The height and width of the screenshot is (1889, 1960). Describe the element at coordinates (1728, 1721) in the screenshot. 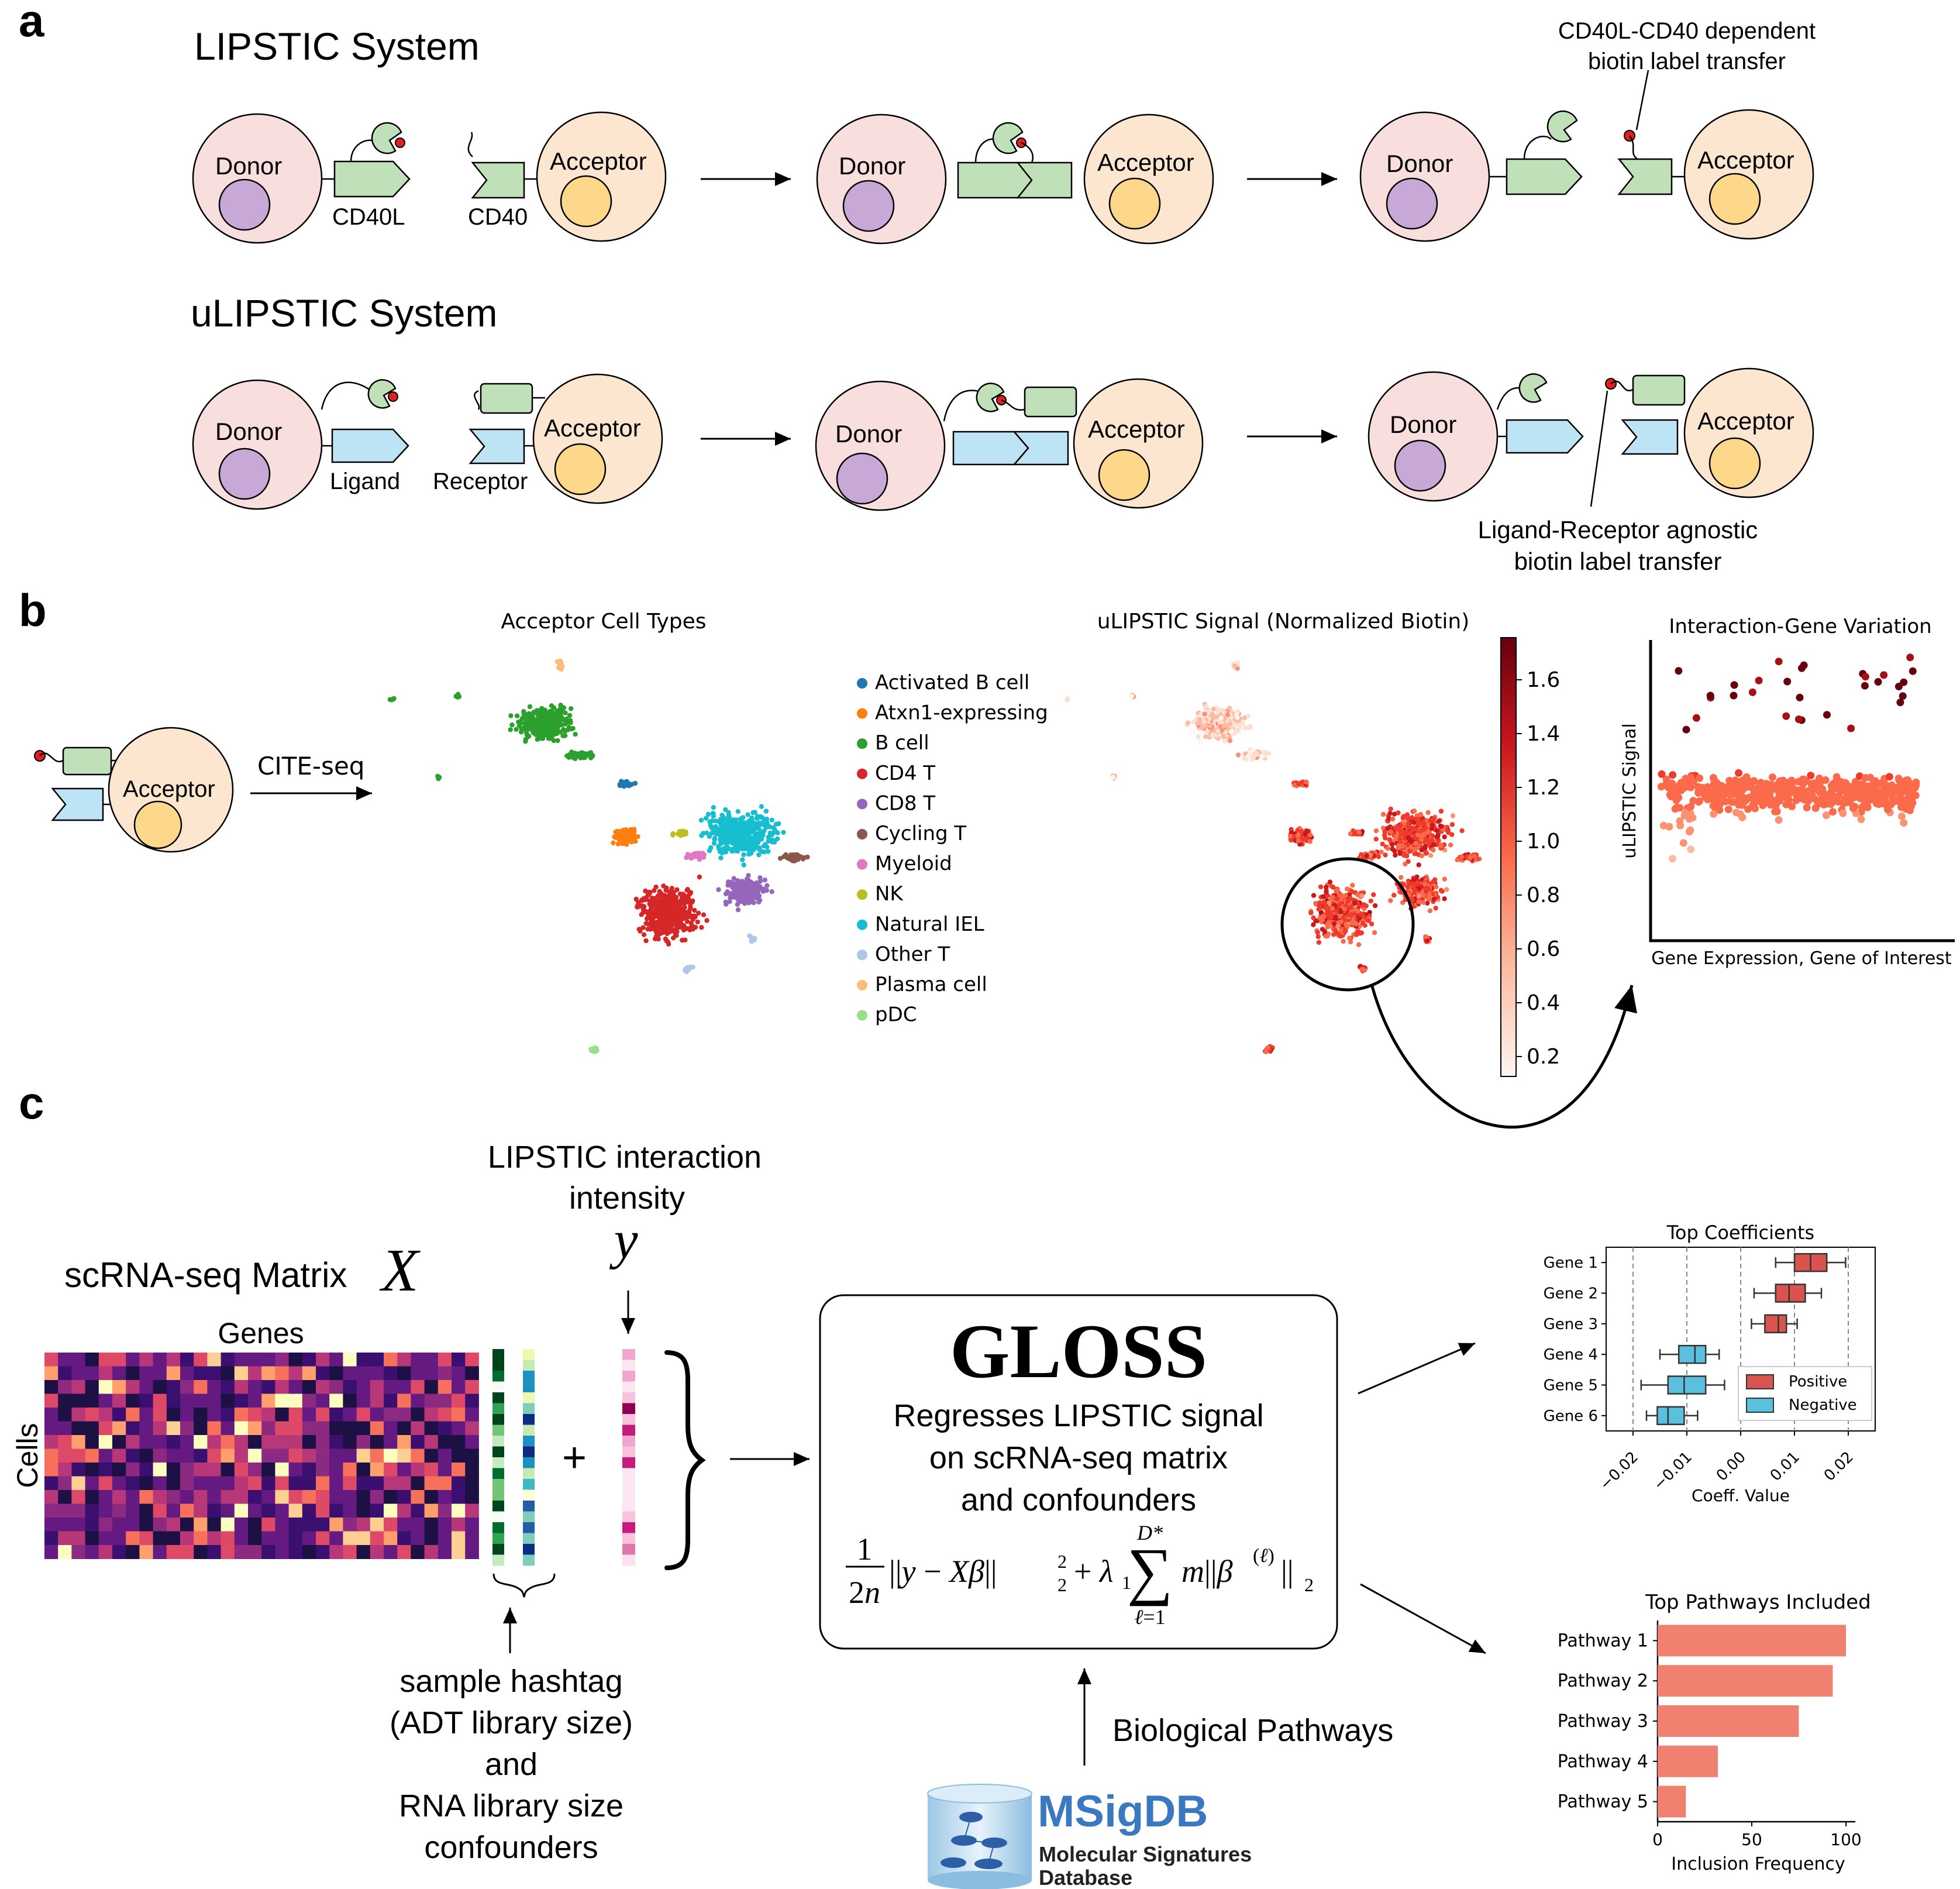

I see `pathway-bar` at that location.